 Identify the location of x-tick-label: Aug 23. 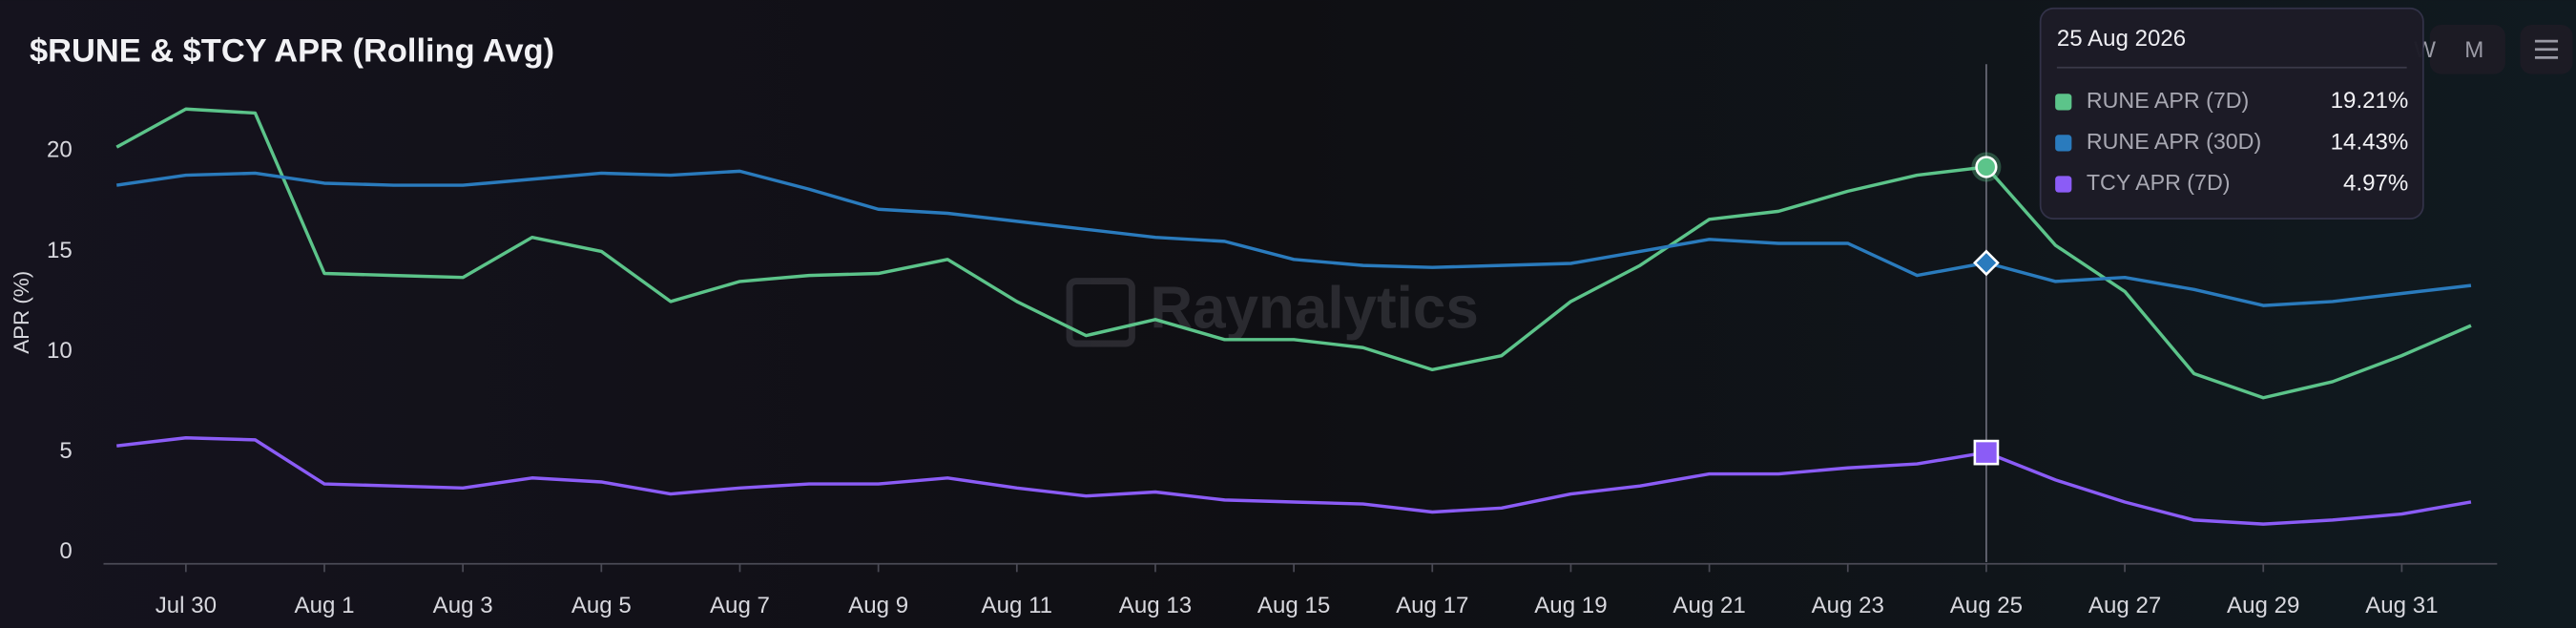
(1848, 605).